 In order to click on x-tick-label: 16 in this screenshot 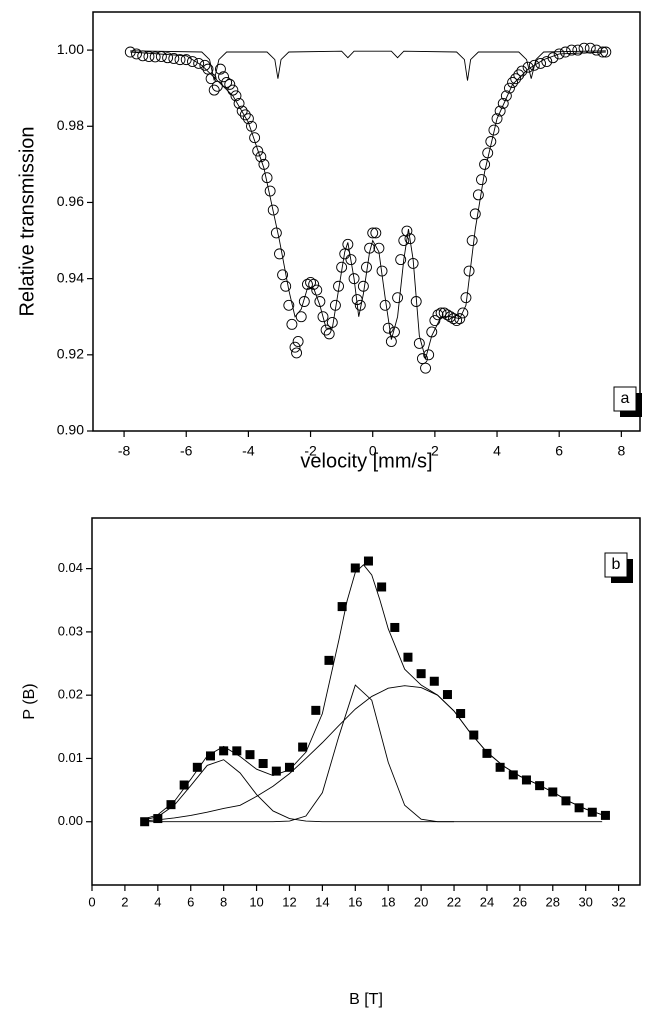, I will do `click(355, 901)`.